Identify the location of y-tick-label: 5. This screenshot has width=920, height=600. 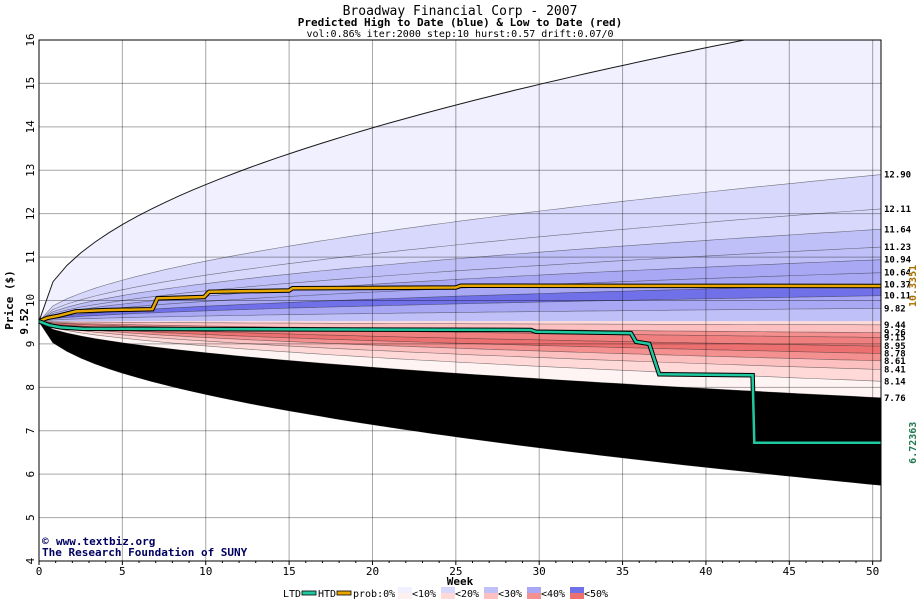
(30, 517).